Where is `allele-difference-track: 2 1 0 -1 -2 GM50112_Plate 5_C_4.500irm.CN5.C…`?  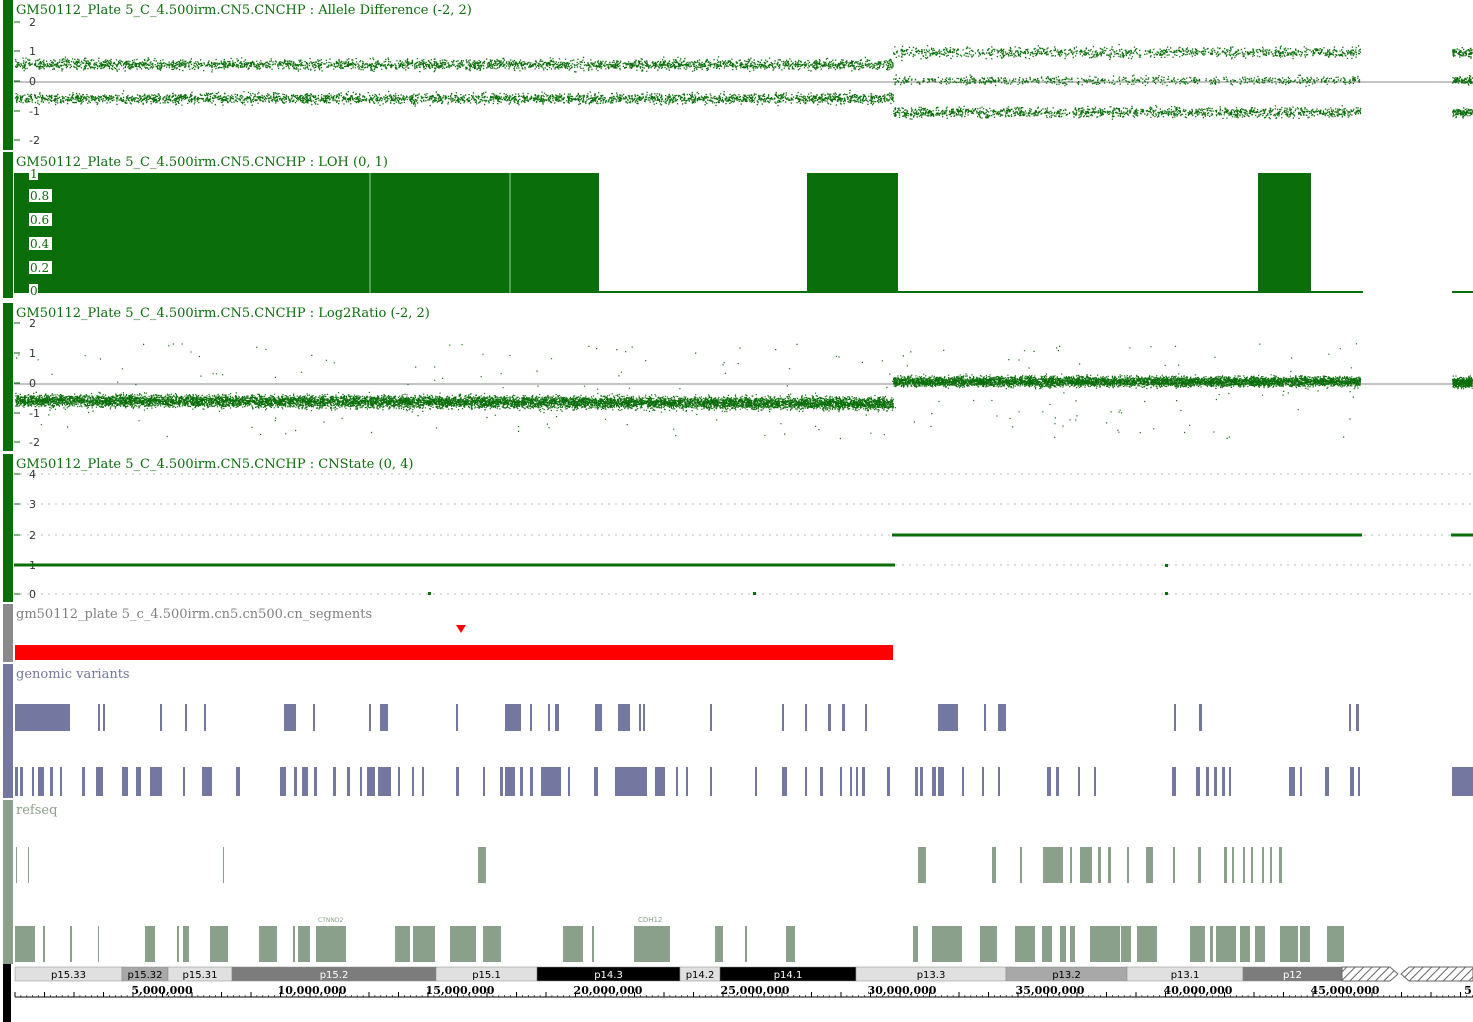
allele-difference-track: 2 1 0 -1 -2 GM50112_Plate 5_C_4.500irm.CN5.C… is located at coordinates (736, 75).